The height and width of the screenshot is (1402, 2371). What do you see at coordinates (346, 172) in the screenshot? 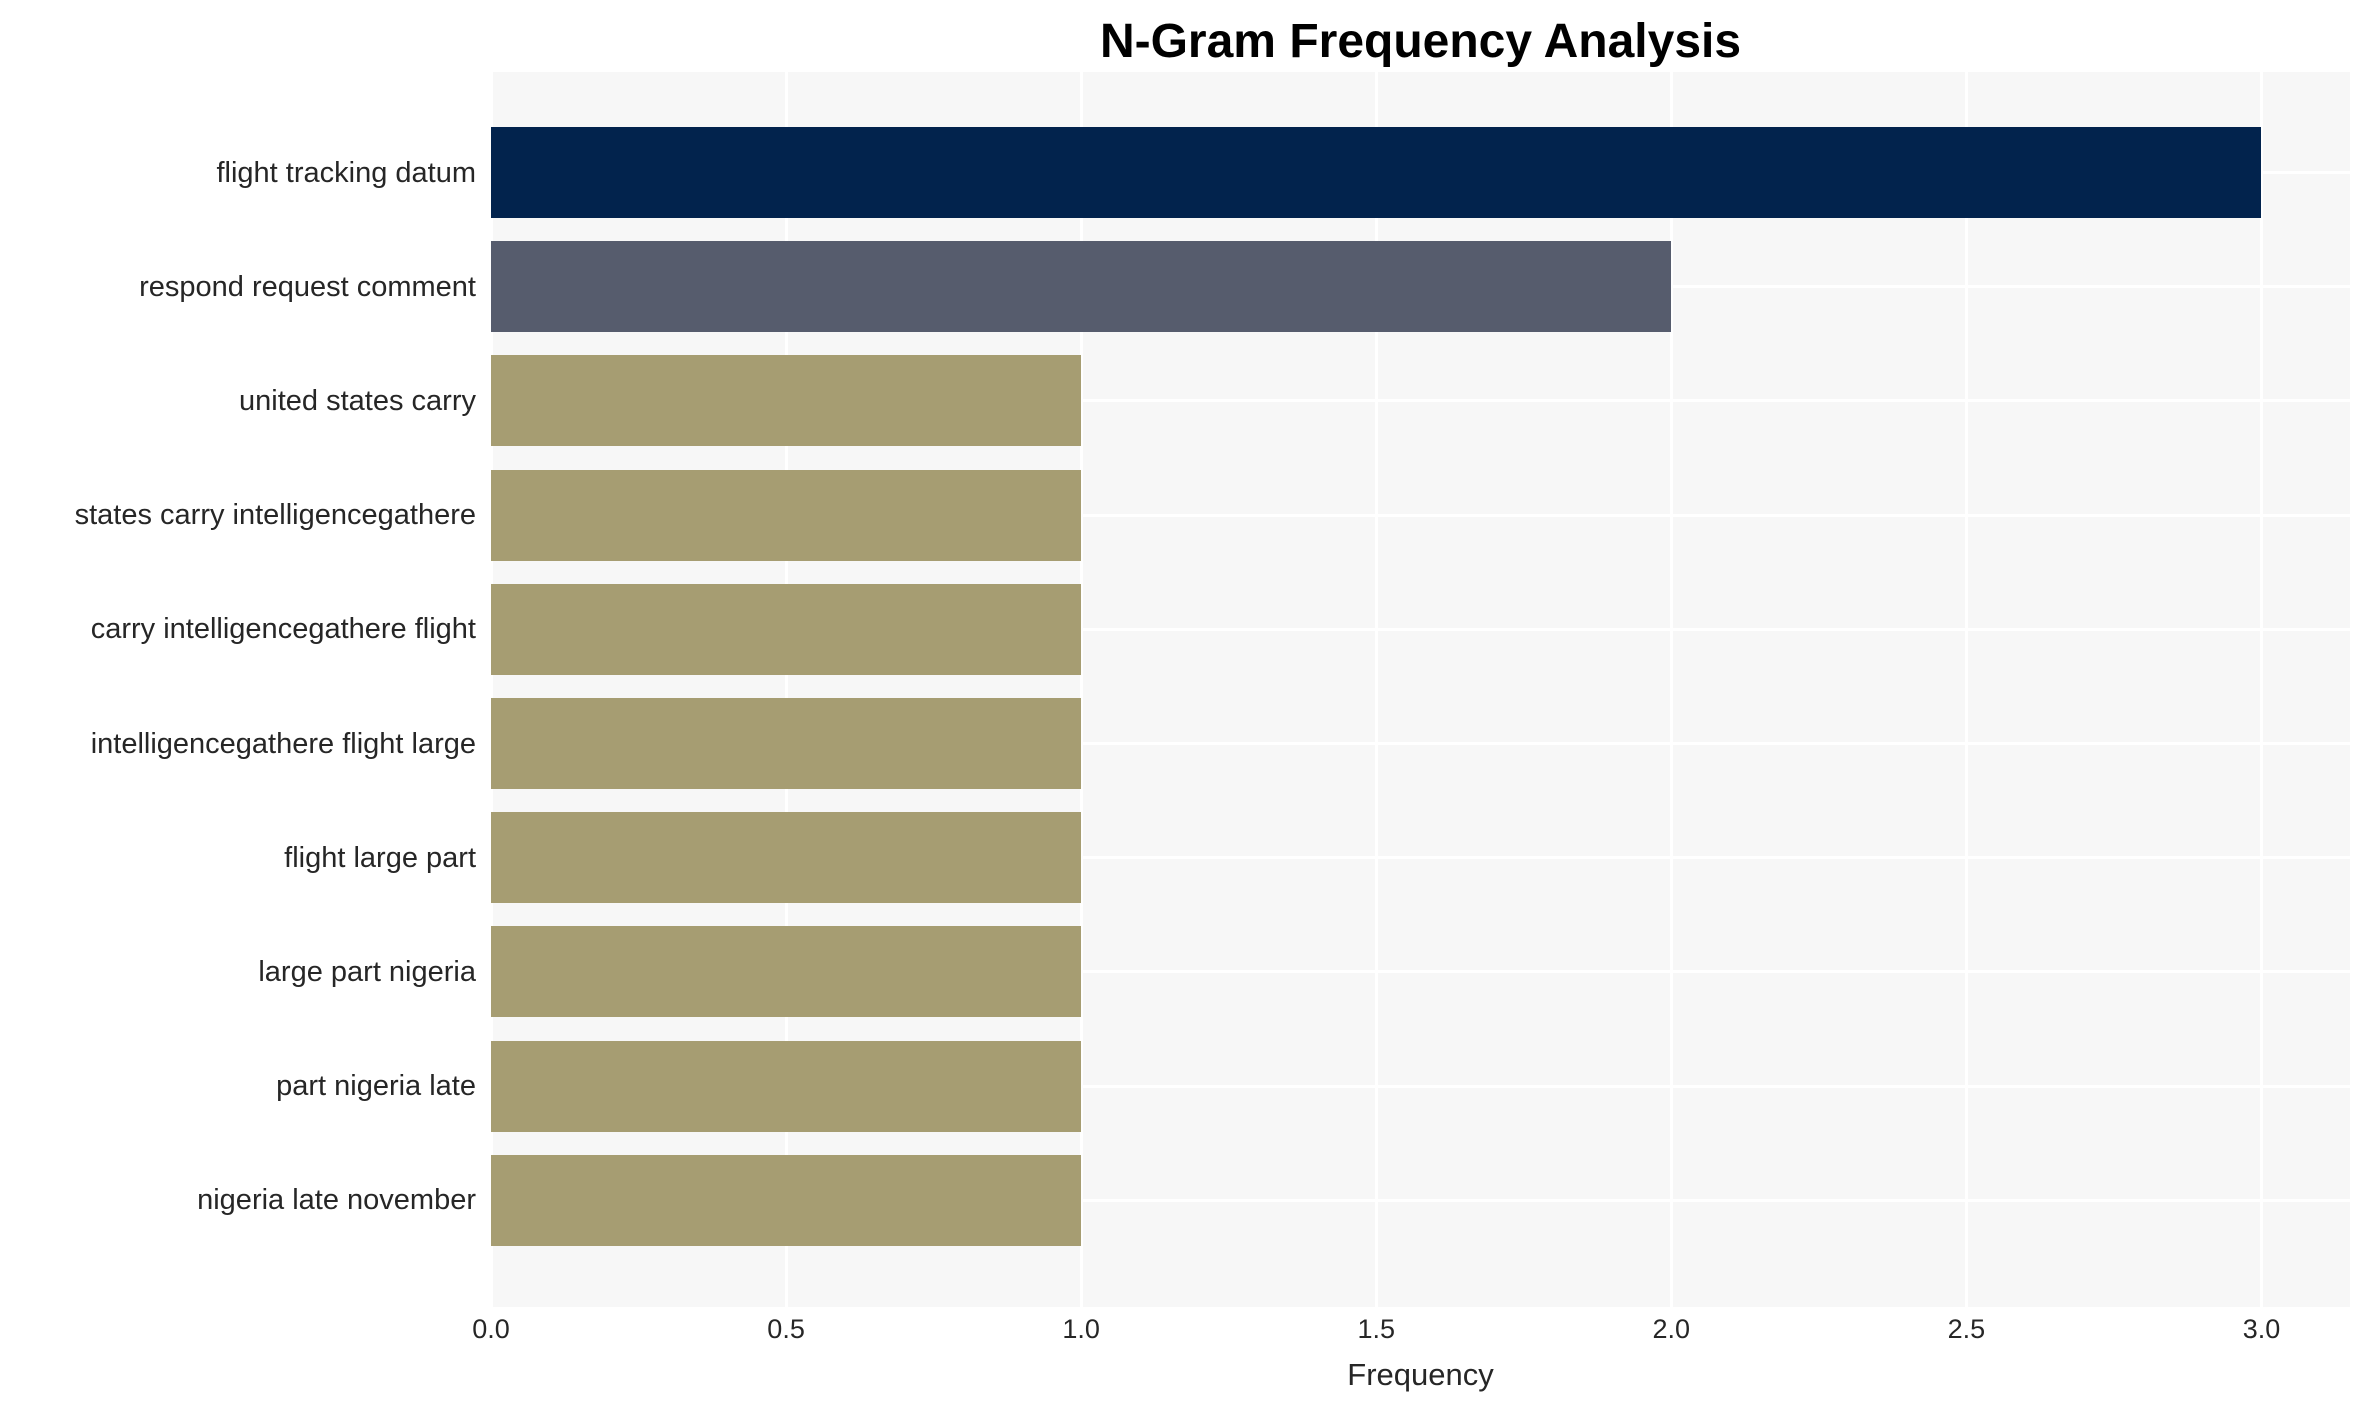
I see `category-label: flight tracking datum` at bounding box center [346, 172].